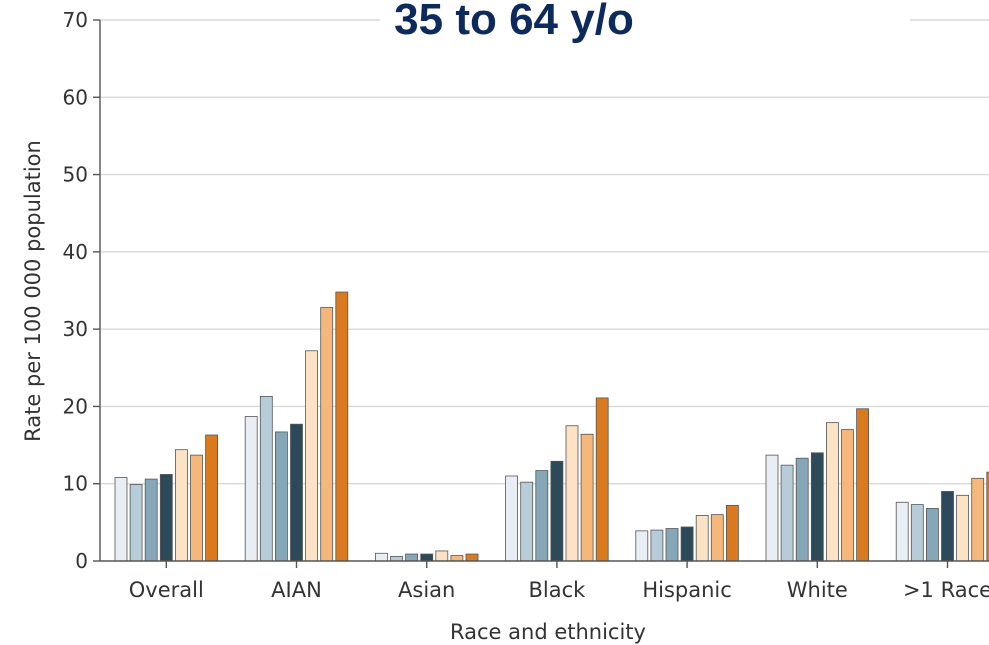 Image resolution: width=989 pixels, height=645 pixels. I want to click on y-tick-label: 50, so click(75, 175).